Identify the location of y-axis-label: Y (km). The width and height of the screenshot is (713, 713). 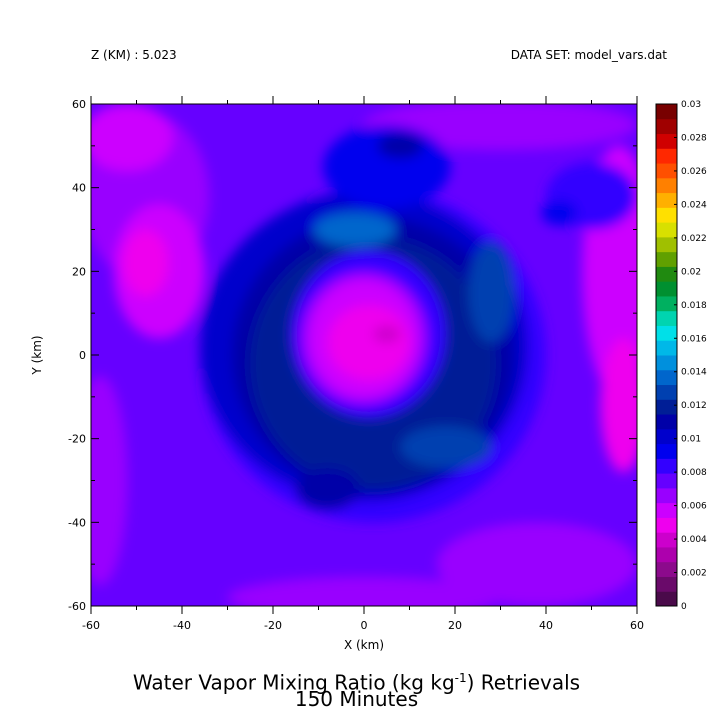
(37, 355).